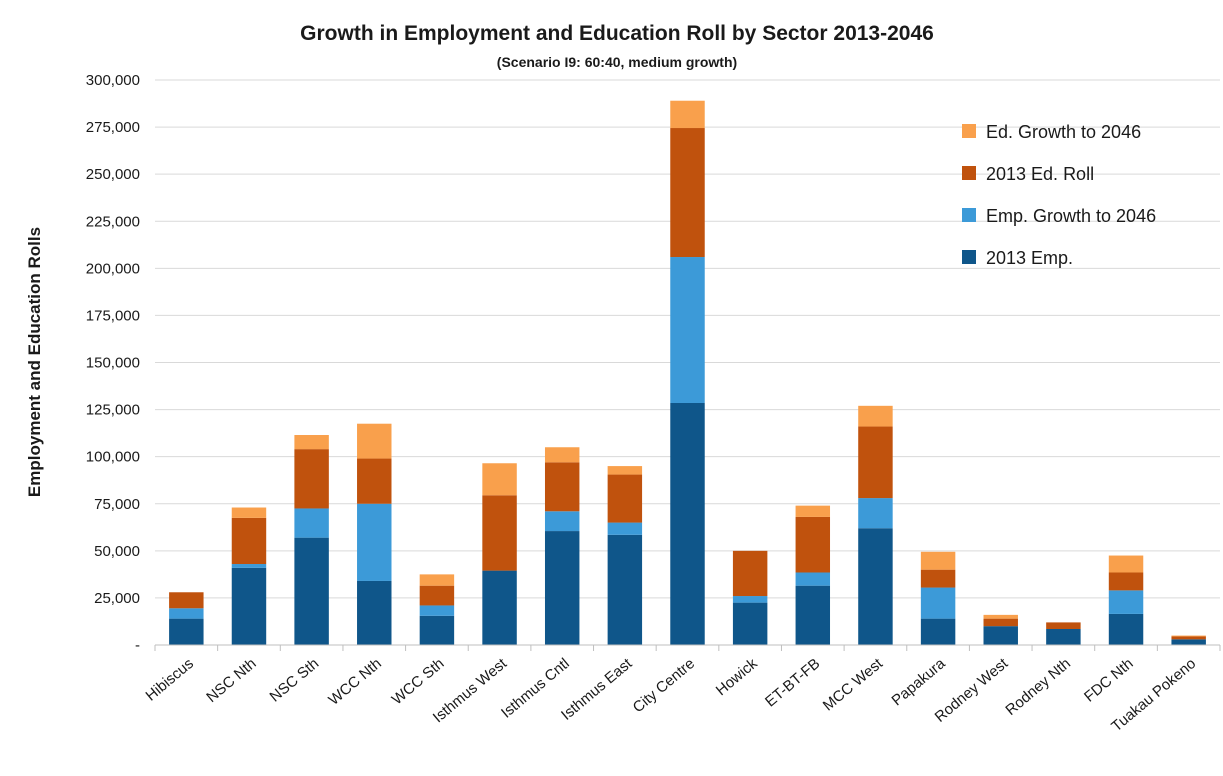  I want to click on chart-subtitle: (Scenario I9: 60:40, medium growth), so click(617, 62).